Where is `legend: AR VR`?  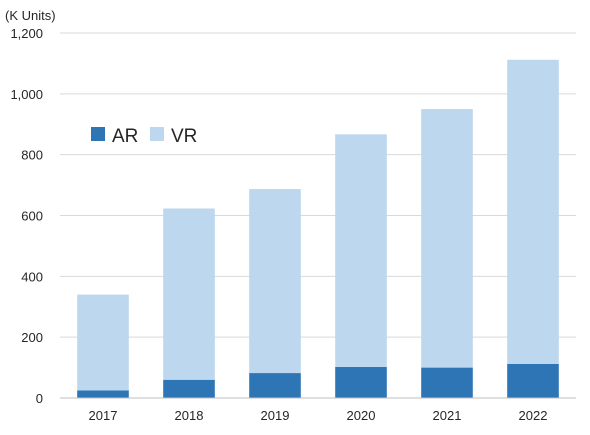
legend: AR VR is located at coordinates (144, 136).